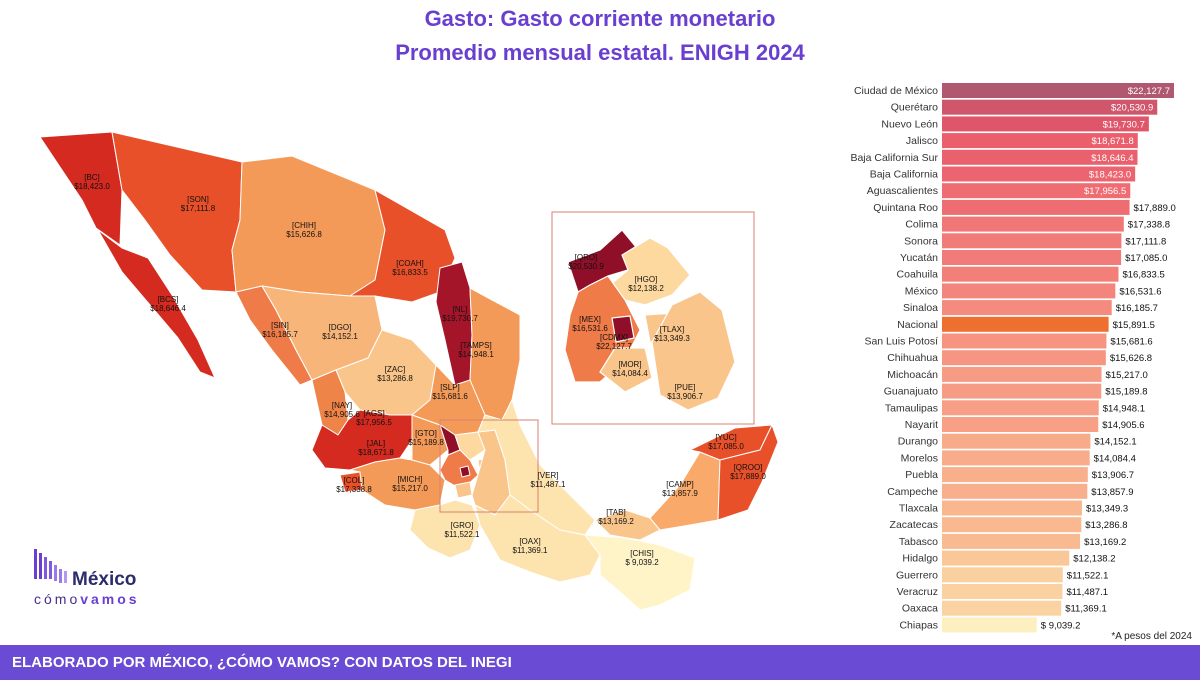 Image resolution: width=1200 pixels, height=680 pixels. I want to click on map-label-code: [DGO], so click(340, 327).